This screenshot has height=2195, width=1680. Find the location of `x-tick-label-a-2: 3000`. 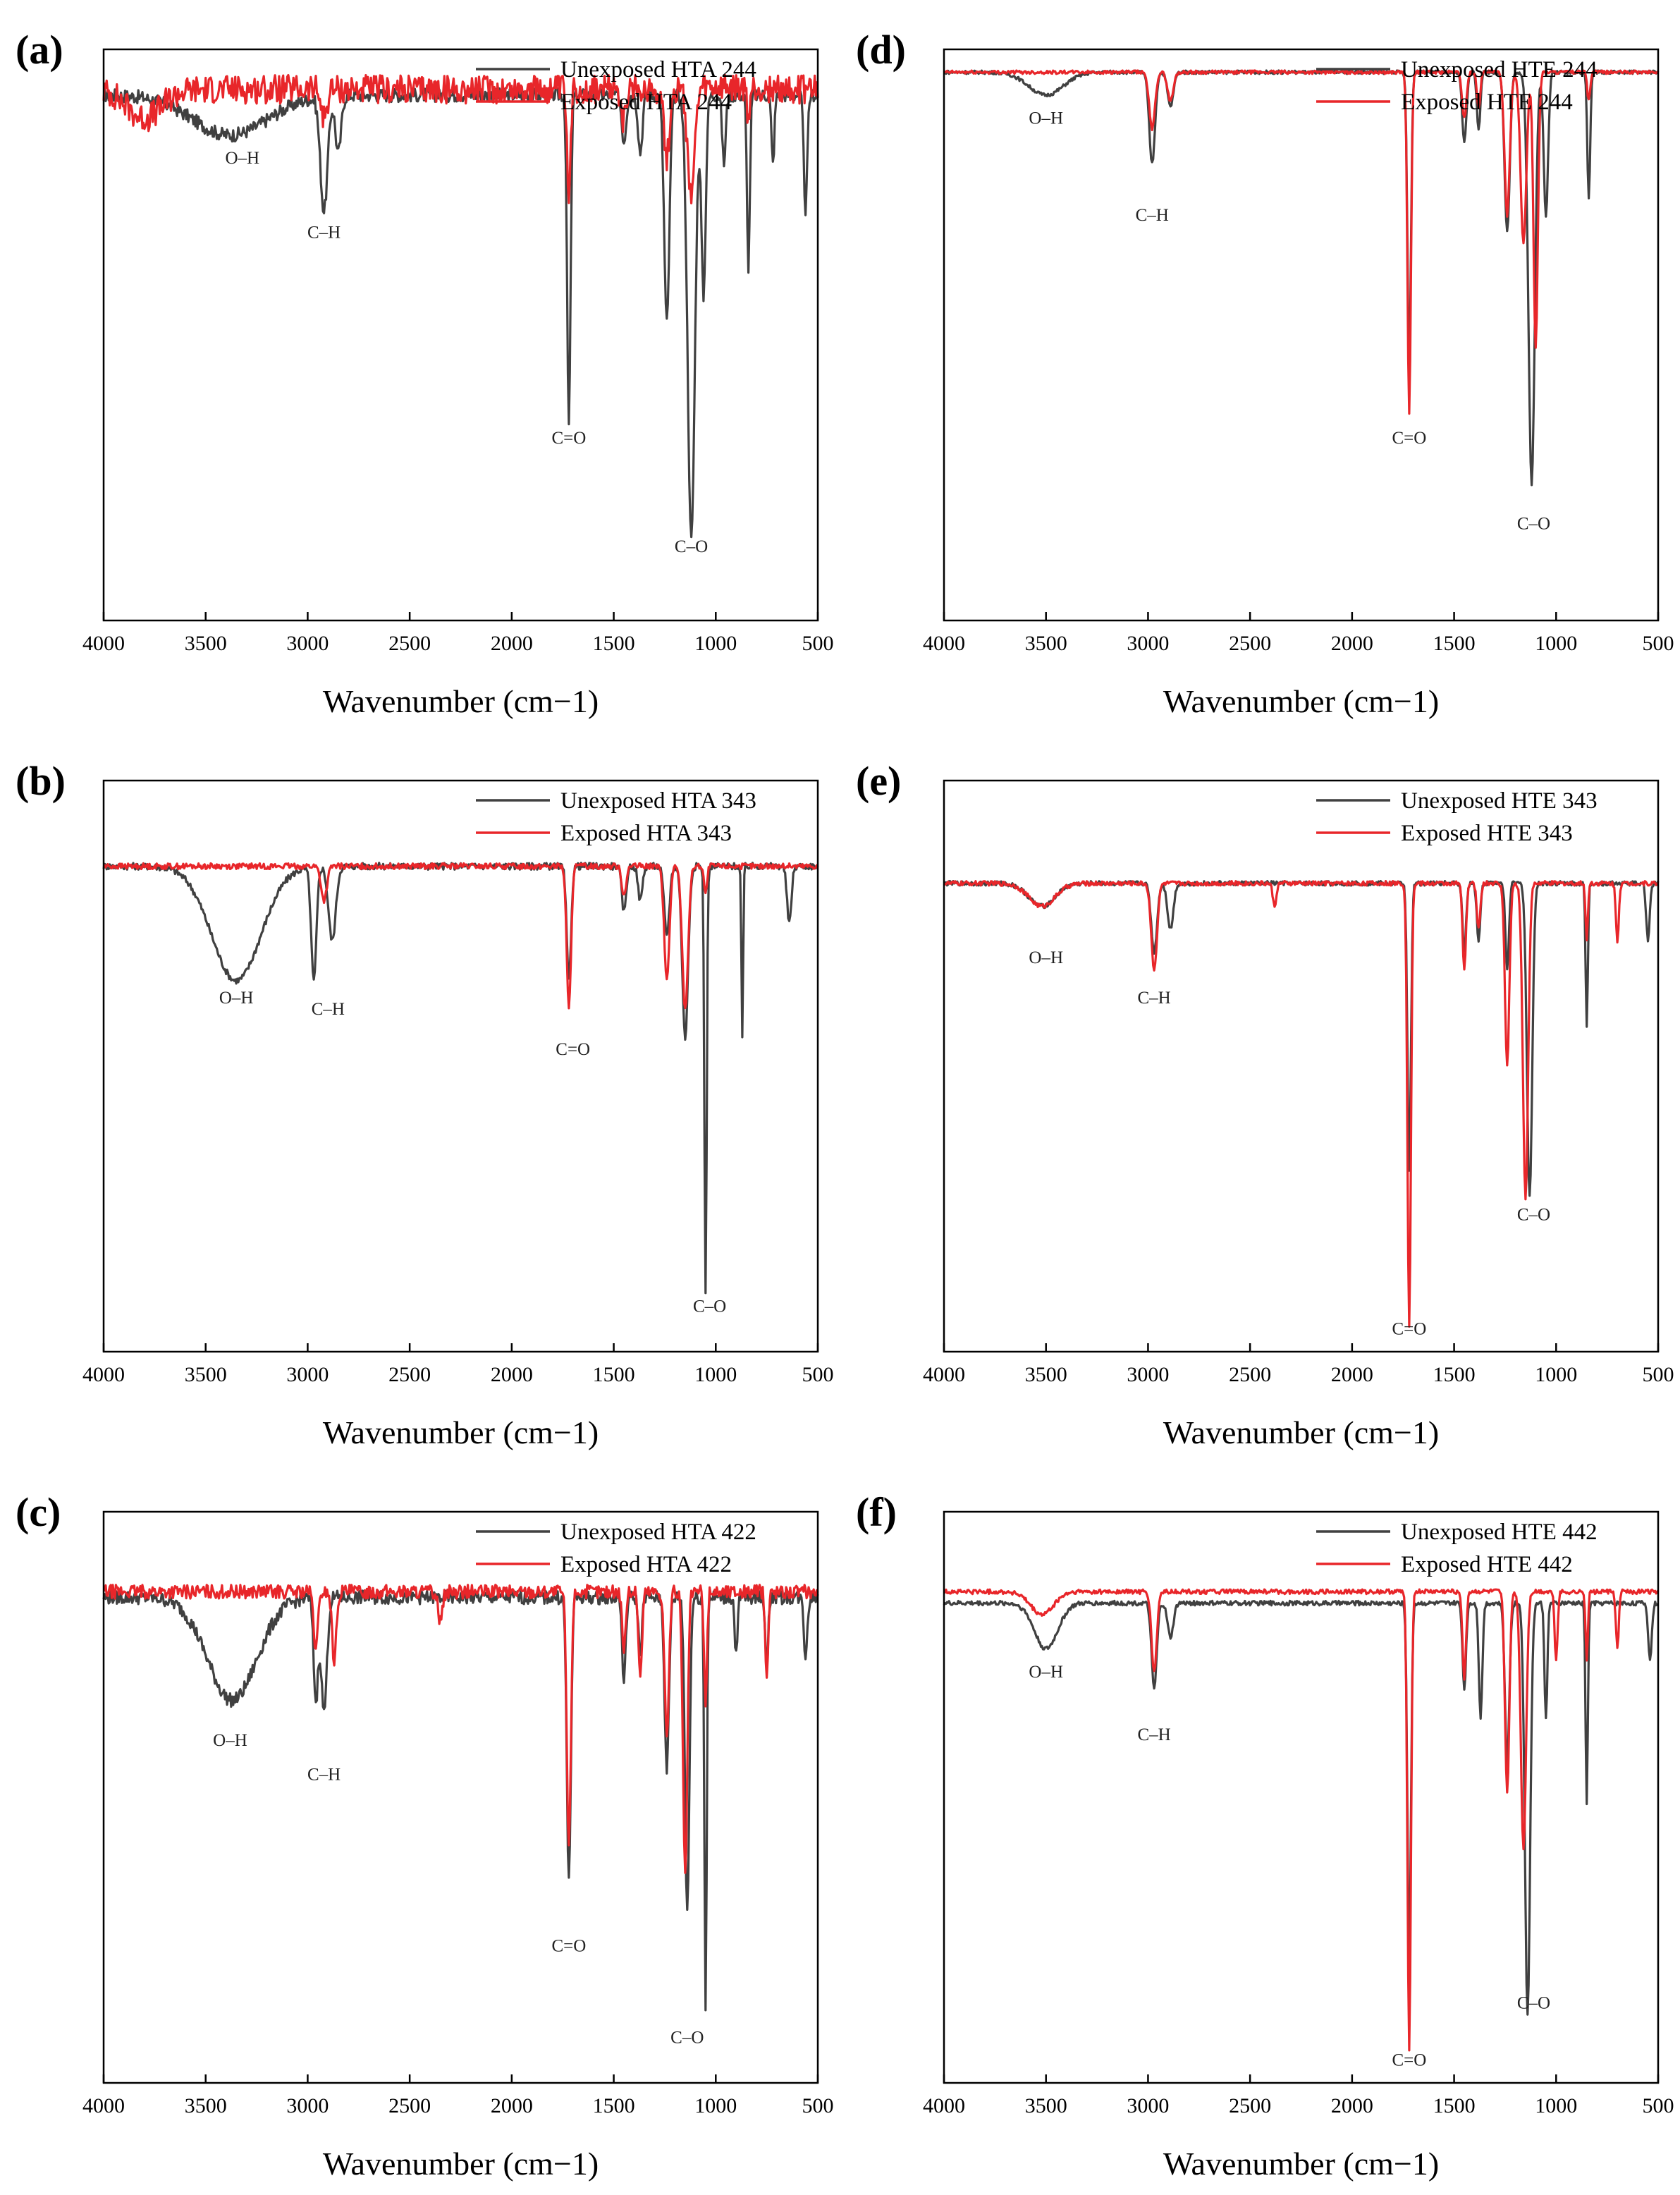

x-tick-label-a-2: 3000 is located at coordinates (307, 643).